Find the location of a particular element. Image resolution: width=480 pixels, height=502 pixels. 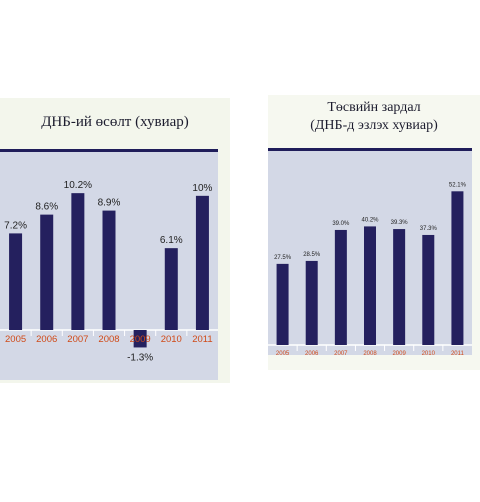

budget-spending-bar-2009 is located at coordinates (399, 287).